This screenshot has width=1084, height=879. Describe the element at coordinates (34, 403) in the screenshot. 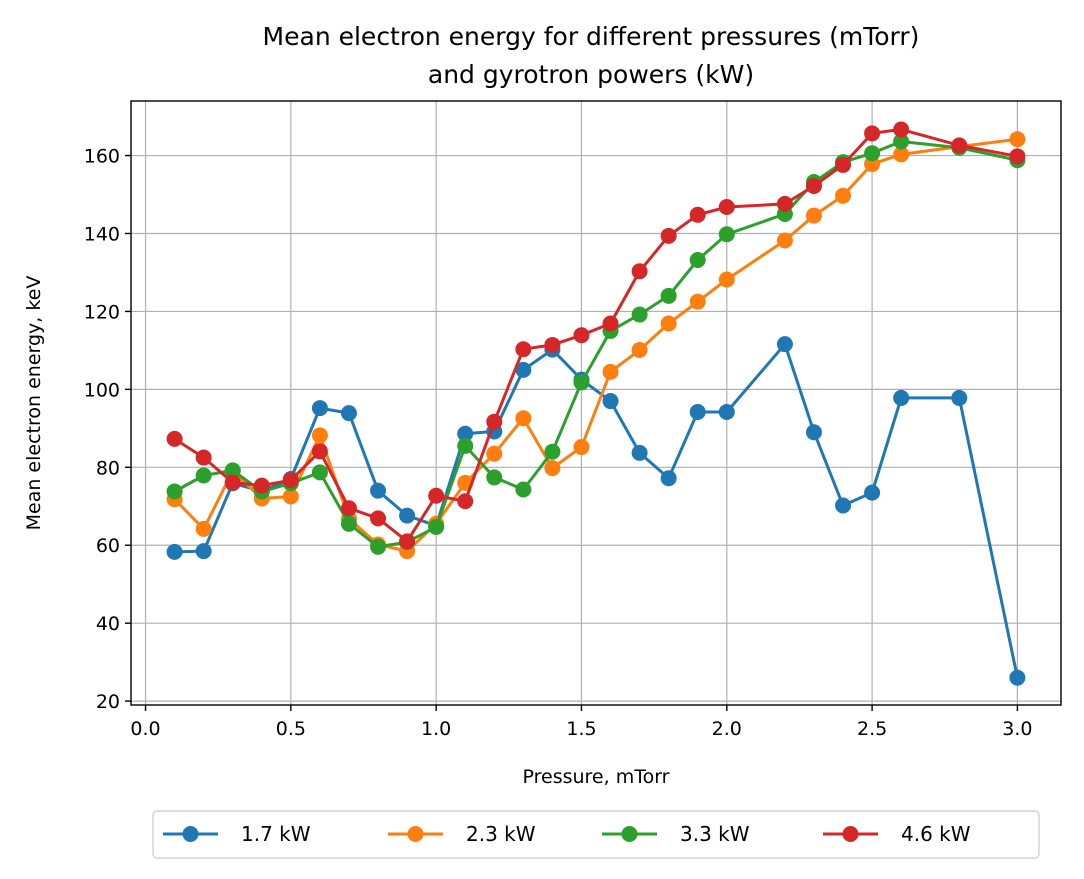

I see `y-axis-label: Mean electron energy, keV` at that location.